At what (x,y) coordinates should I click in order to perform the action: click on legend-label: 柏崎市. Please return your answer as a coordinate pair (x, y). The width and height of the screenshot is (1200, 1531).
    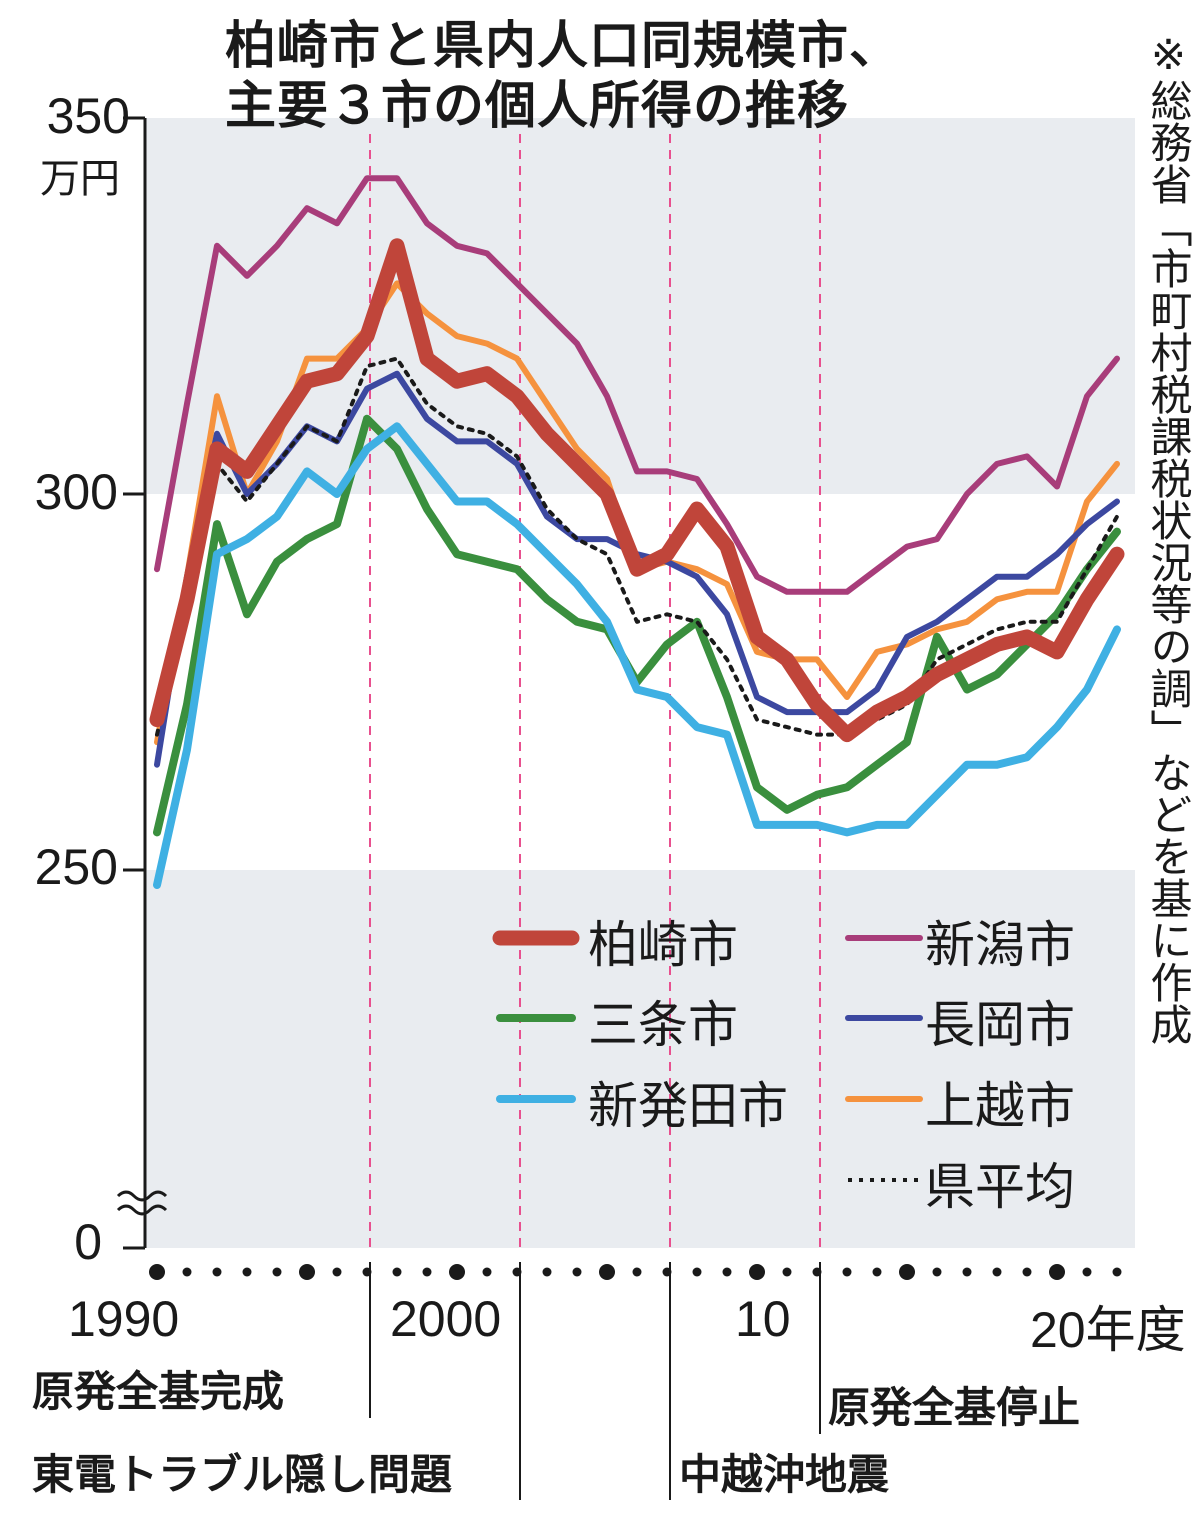
    Looking at the image, I should click on (663, 945).